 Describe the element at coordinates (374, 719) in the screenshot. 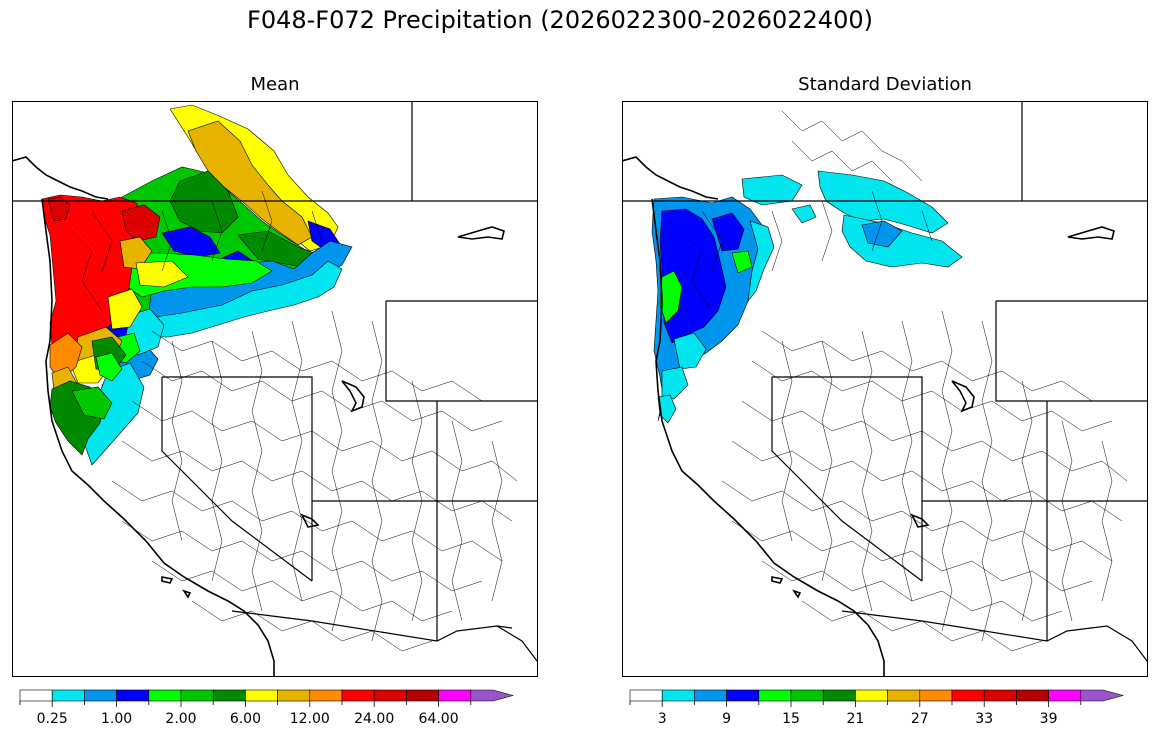

I see `colorbar-label: 24.00` at that location.